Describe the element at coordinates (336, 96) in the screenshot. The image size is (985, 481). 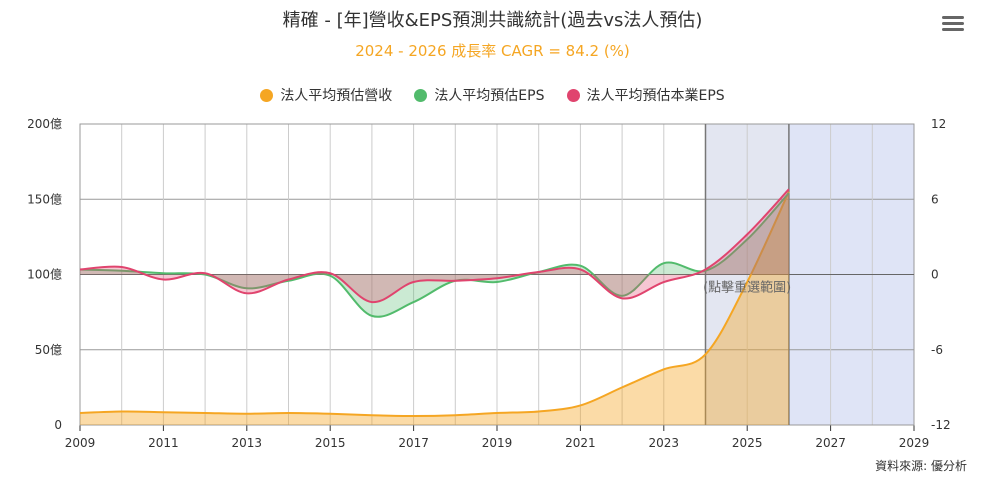
I see `legend-label-revenue: 法人平均預估營收` at that location.